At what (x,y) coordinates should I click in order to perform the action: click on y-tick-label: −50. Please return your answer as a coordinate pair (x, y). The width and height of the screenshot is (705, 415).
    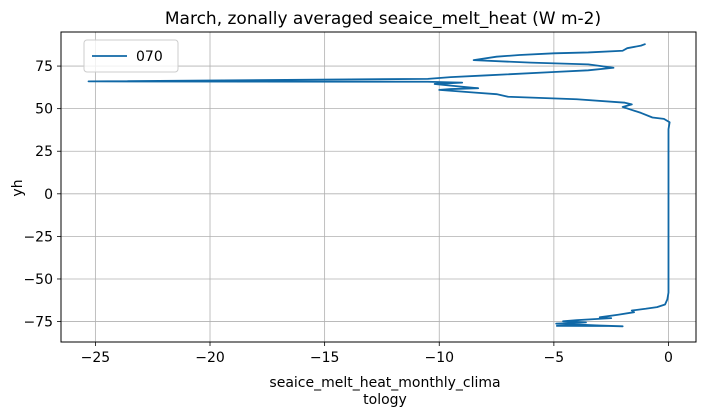
    Looking at the image, I should click on (38, 280).